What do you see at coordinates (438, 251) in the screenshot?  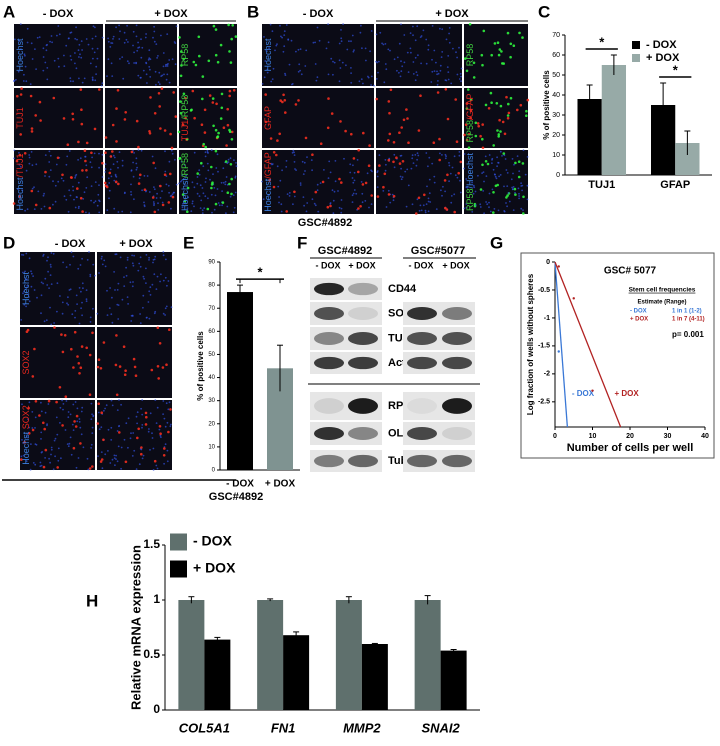 I see `cell-line: GSC#5077` at bounding box center [438, 251].